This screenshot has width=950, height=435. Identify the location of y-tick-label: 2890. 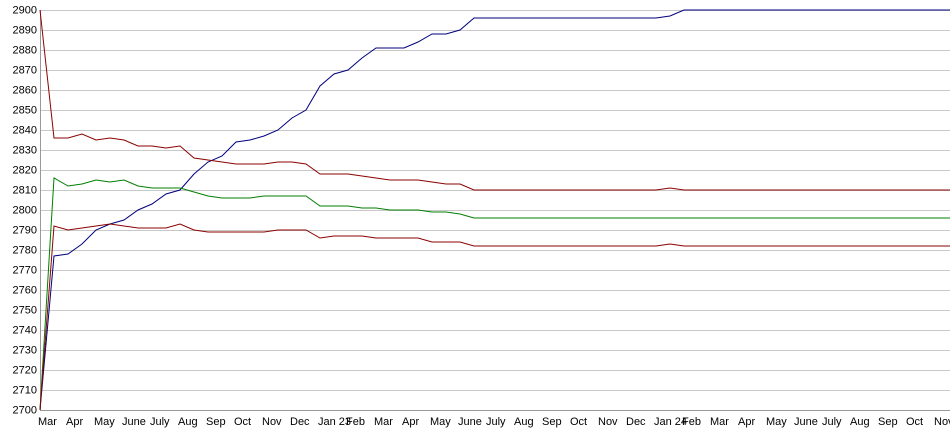
(25, 30).